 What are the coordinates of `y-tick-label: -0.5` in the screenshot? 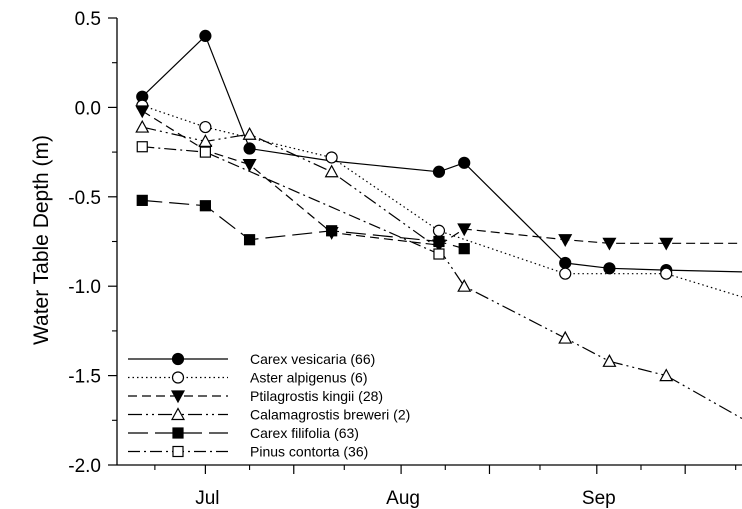 It's located at (84, 198).